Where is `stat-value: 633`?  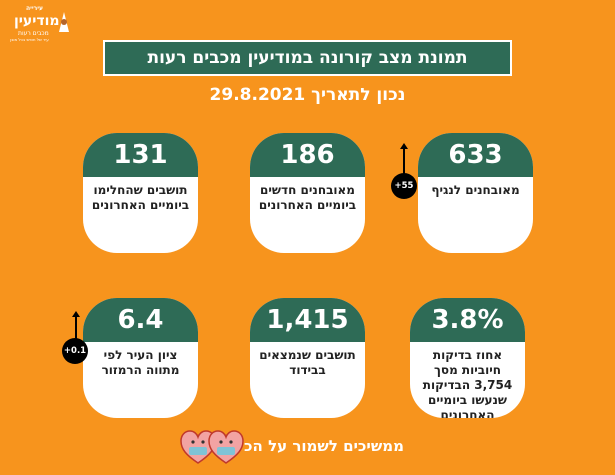
stat-value: 633 is located at coordinates (475, 155).